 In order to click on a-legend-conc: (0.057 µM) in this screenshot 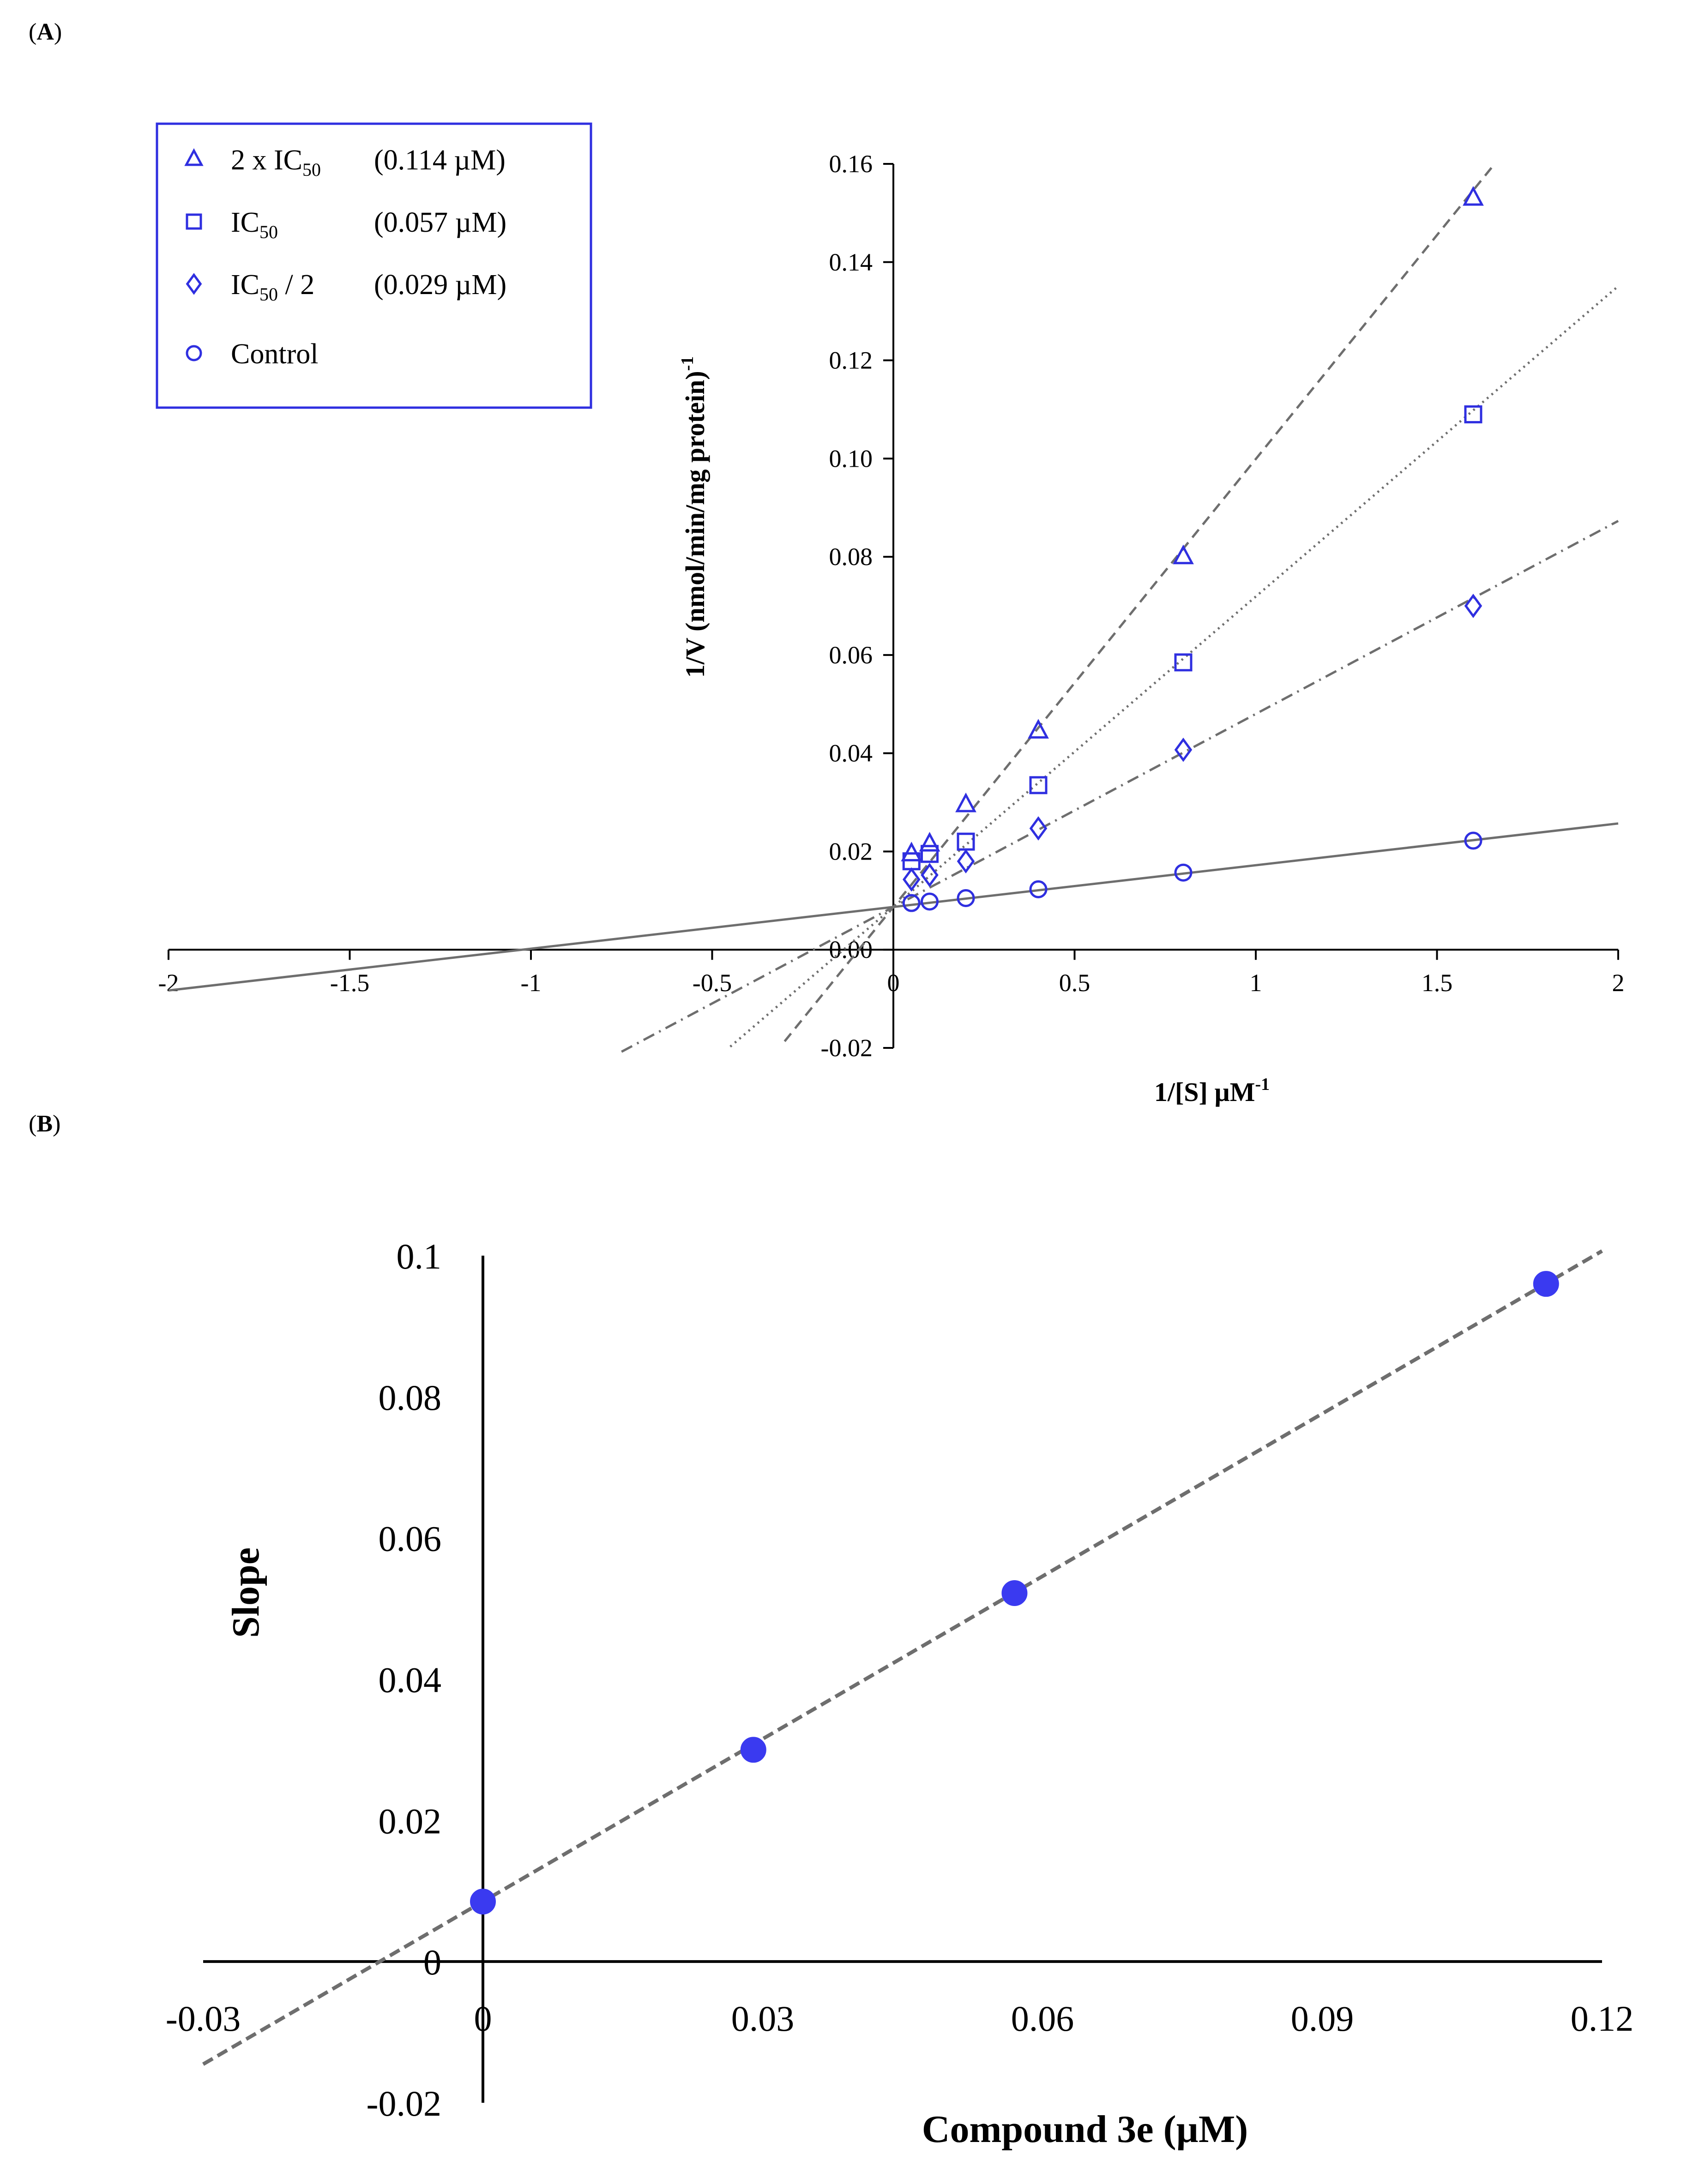, I will do `click(440, 222)`.